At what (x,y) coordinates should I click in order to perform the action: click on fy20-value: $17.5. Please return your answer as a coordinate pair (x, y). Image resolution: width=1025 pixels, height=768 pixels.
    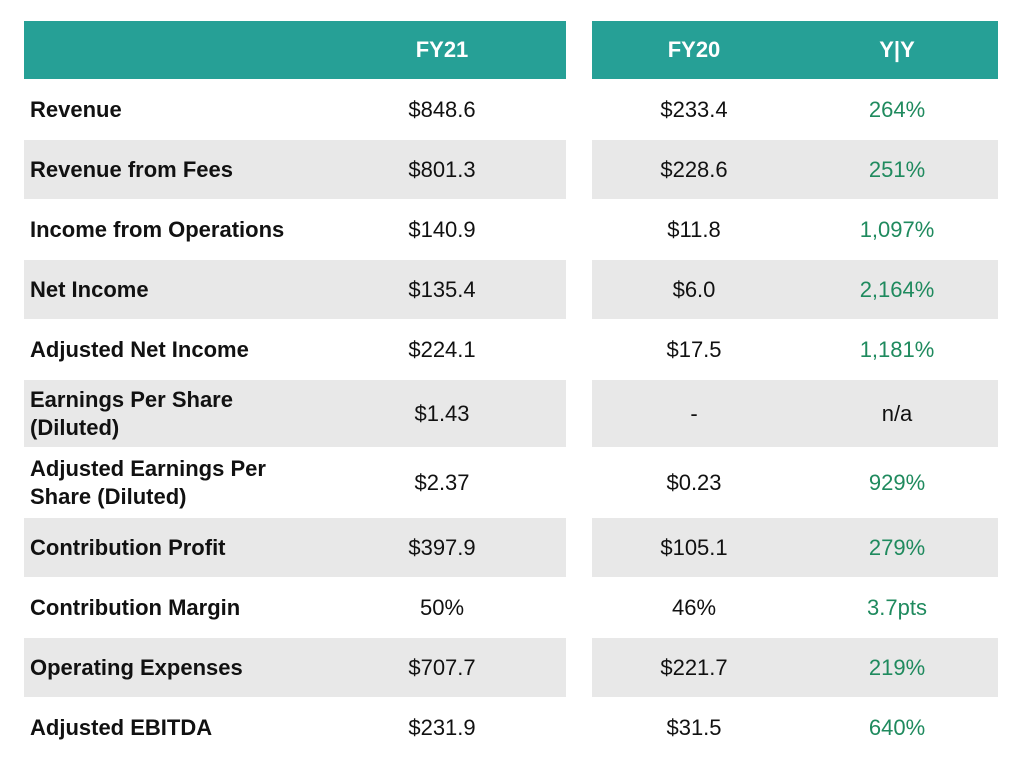
    Looking at the image, I should click on (694, 349).